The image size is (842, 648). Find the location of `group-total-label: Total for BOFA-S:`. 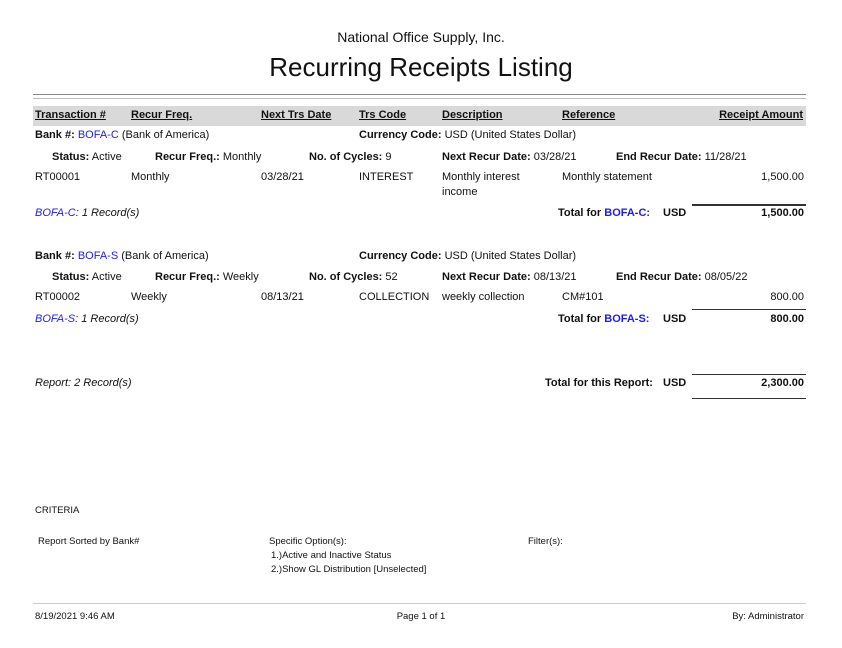

group-total-label: Total for BOFA-S: is located at coordinates (603, 319).